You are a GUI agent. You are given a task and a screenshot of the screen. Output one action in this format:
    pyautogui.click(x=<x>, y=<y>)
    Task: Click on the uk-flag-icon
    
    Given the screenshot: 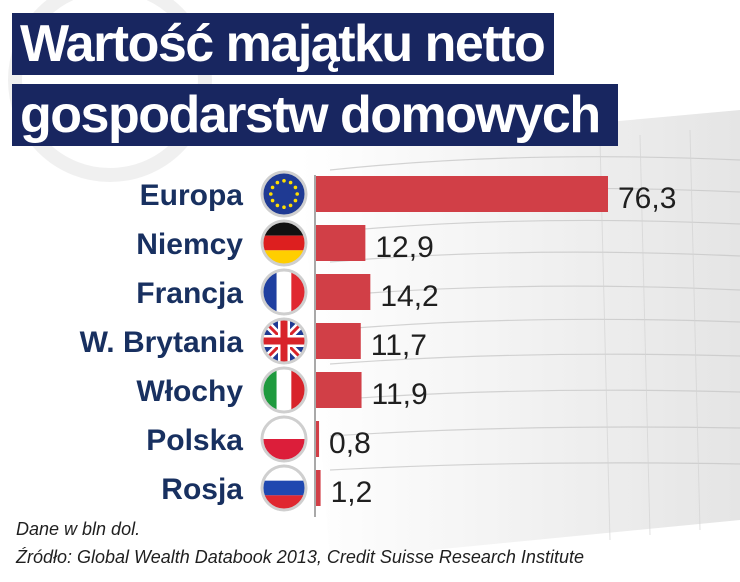 What is the action you would take?
    pyautogui.click(x=284, y=341)
    